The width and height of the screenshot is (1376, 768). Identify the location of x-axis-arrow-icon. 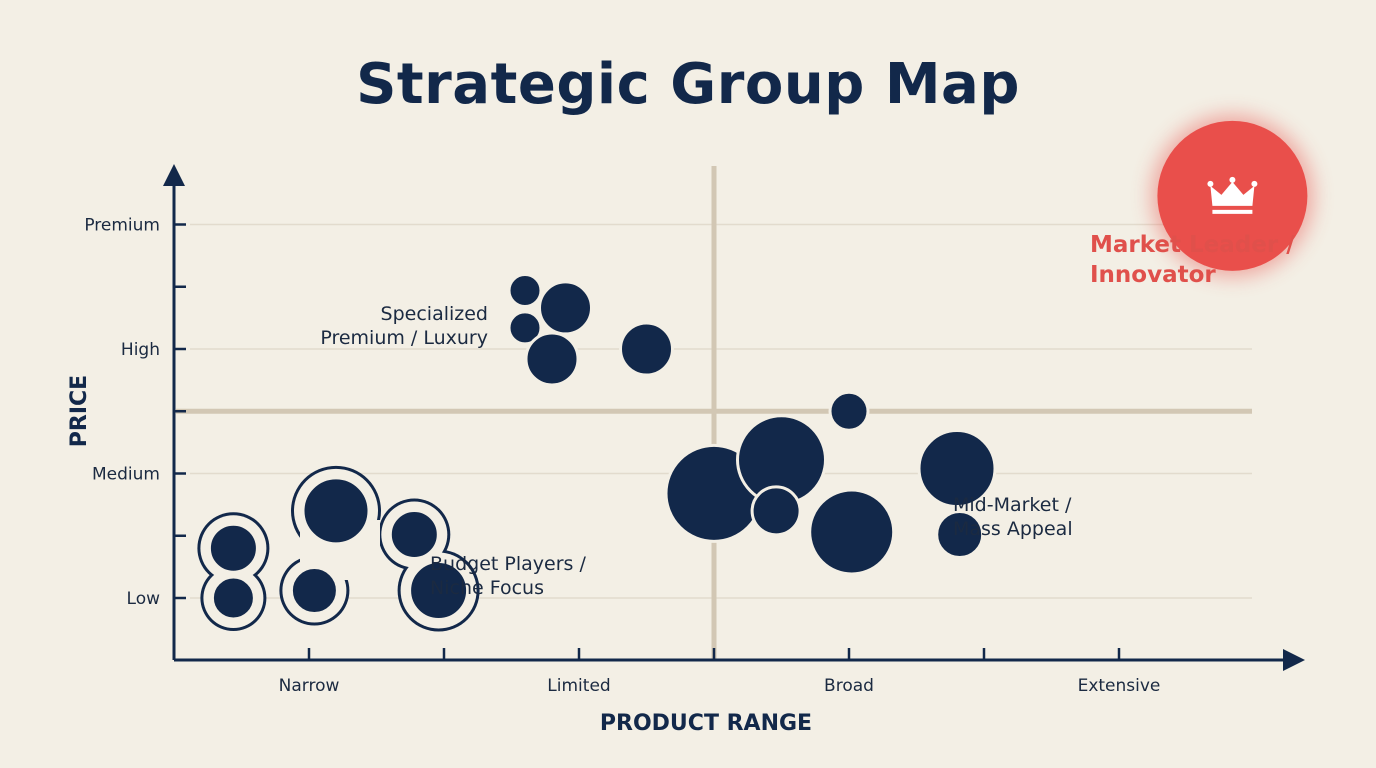
(1294, 660).